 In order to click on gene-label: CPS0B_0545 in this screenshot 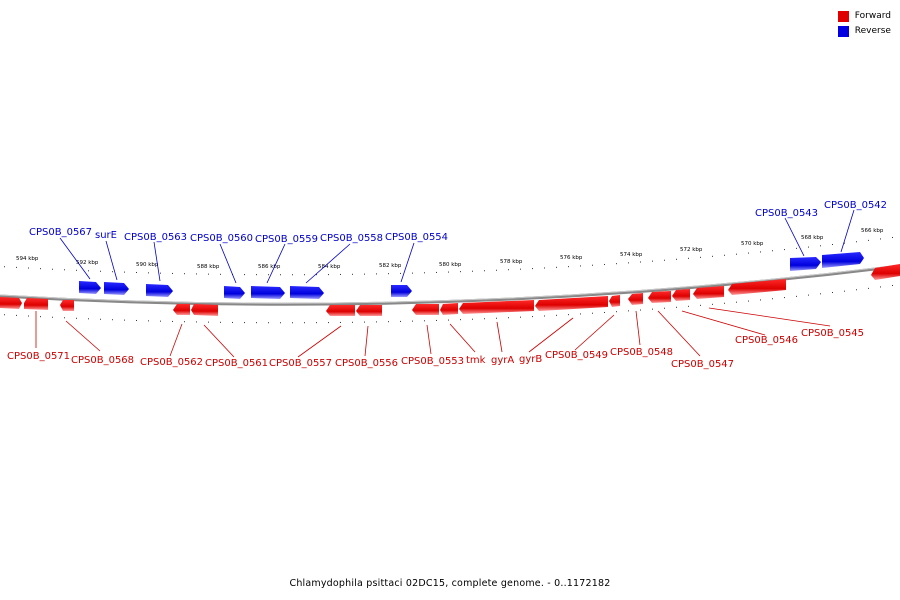, I will do `click(832, 333)`.